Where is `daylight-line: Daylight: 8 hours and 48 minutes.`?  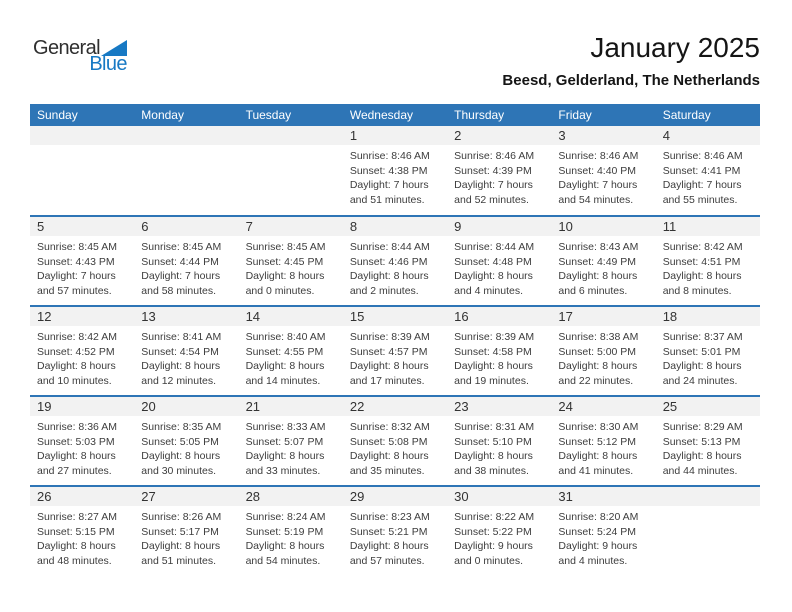
daylight-line: Daylight: 8 hours and 48 minutes. is located at coordinates (76, 553).